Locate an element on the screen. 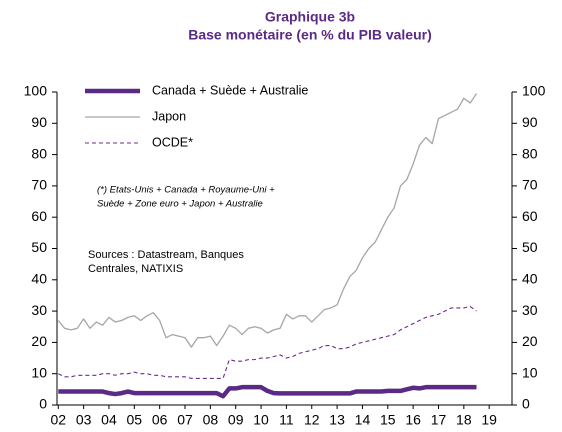 This screenshot has height=432, width=562. chart-title: Graphique 3b is located at coordinates (310, 17).